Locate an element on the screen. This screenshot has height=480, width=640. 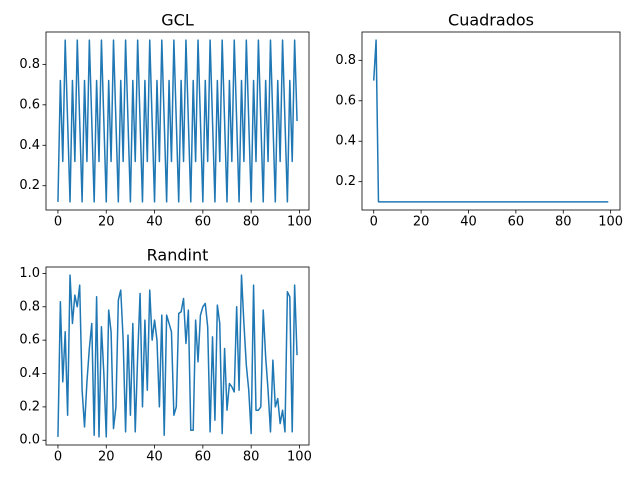
y-tick-label: 1.0 is located at coordinates (29, 273).